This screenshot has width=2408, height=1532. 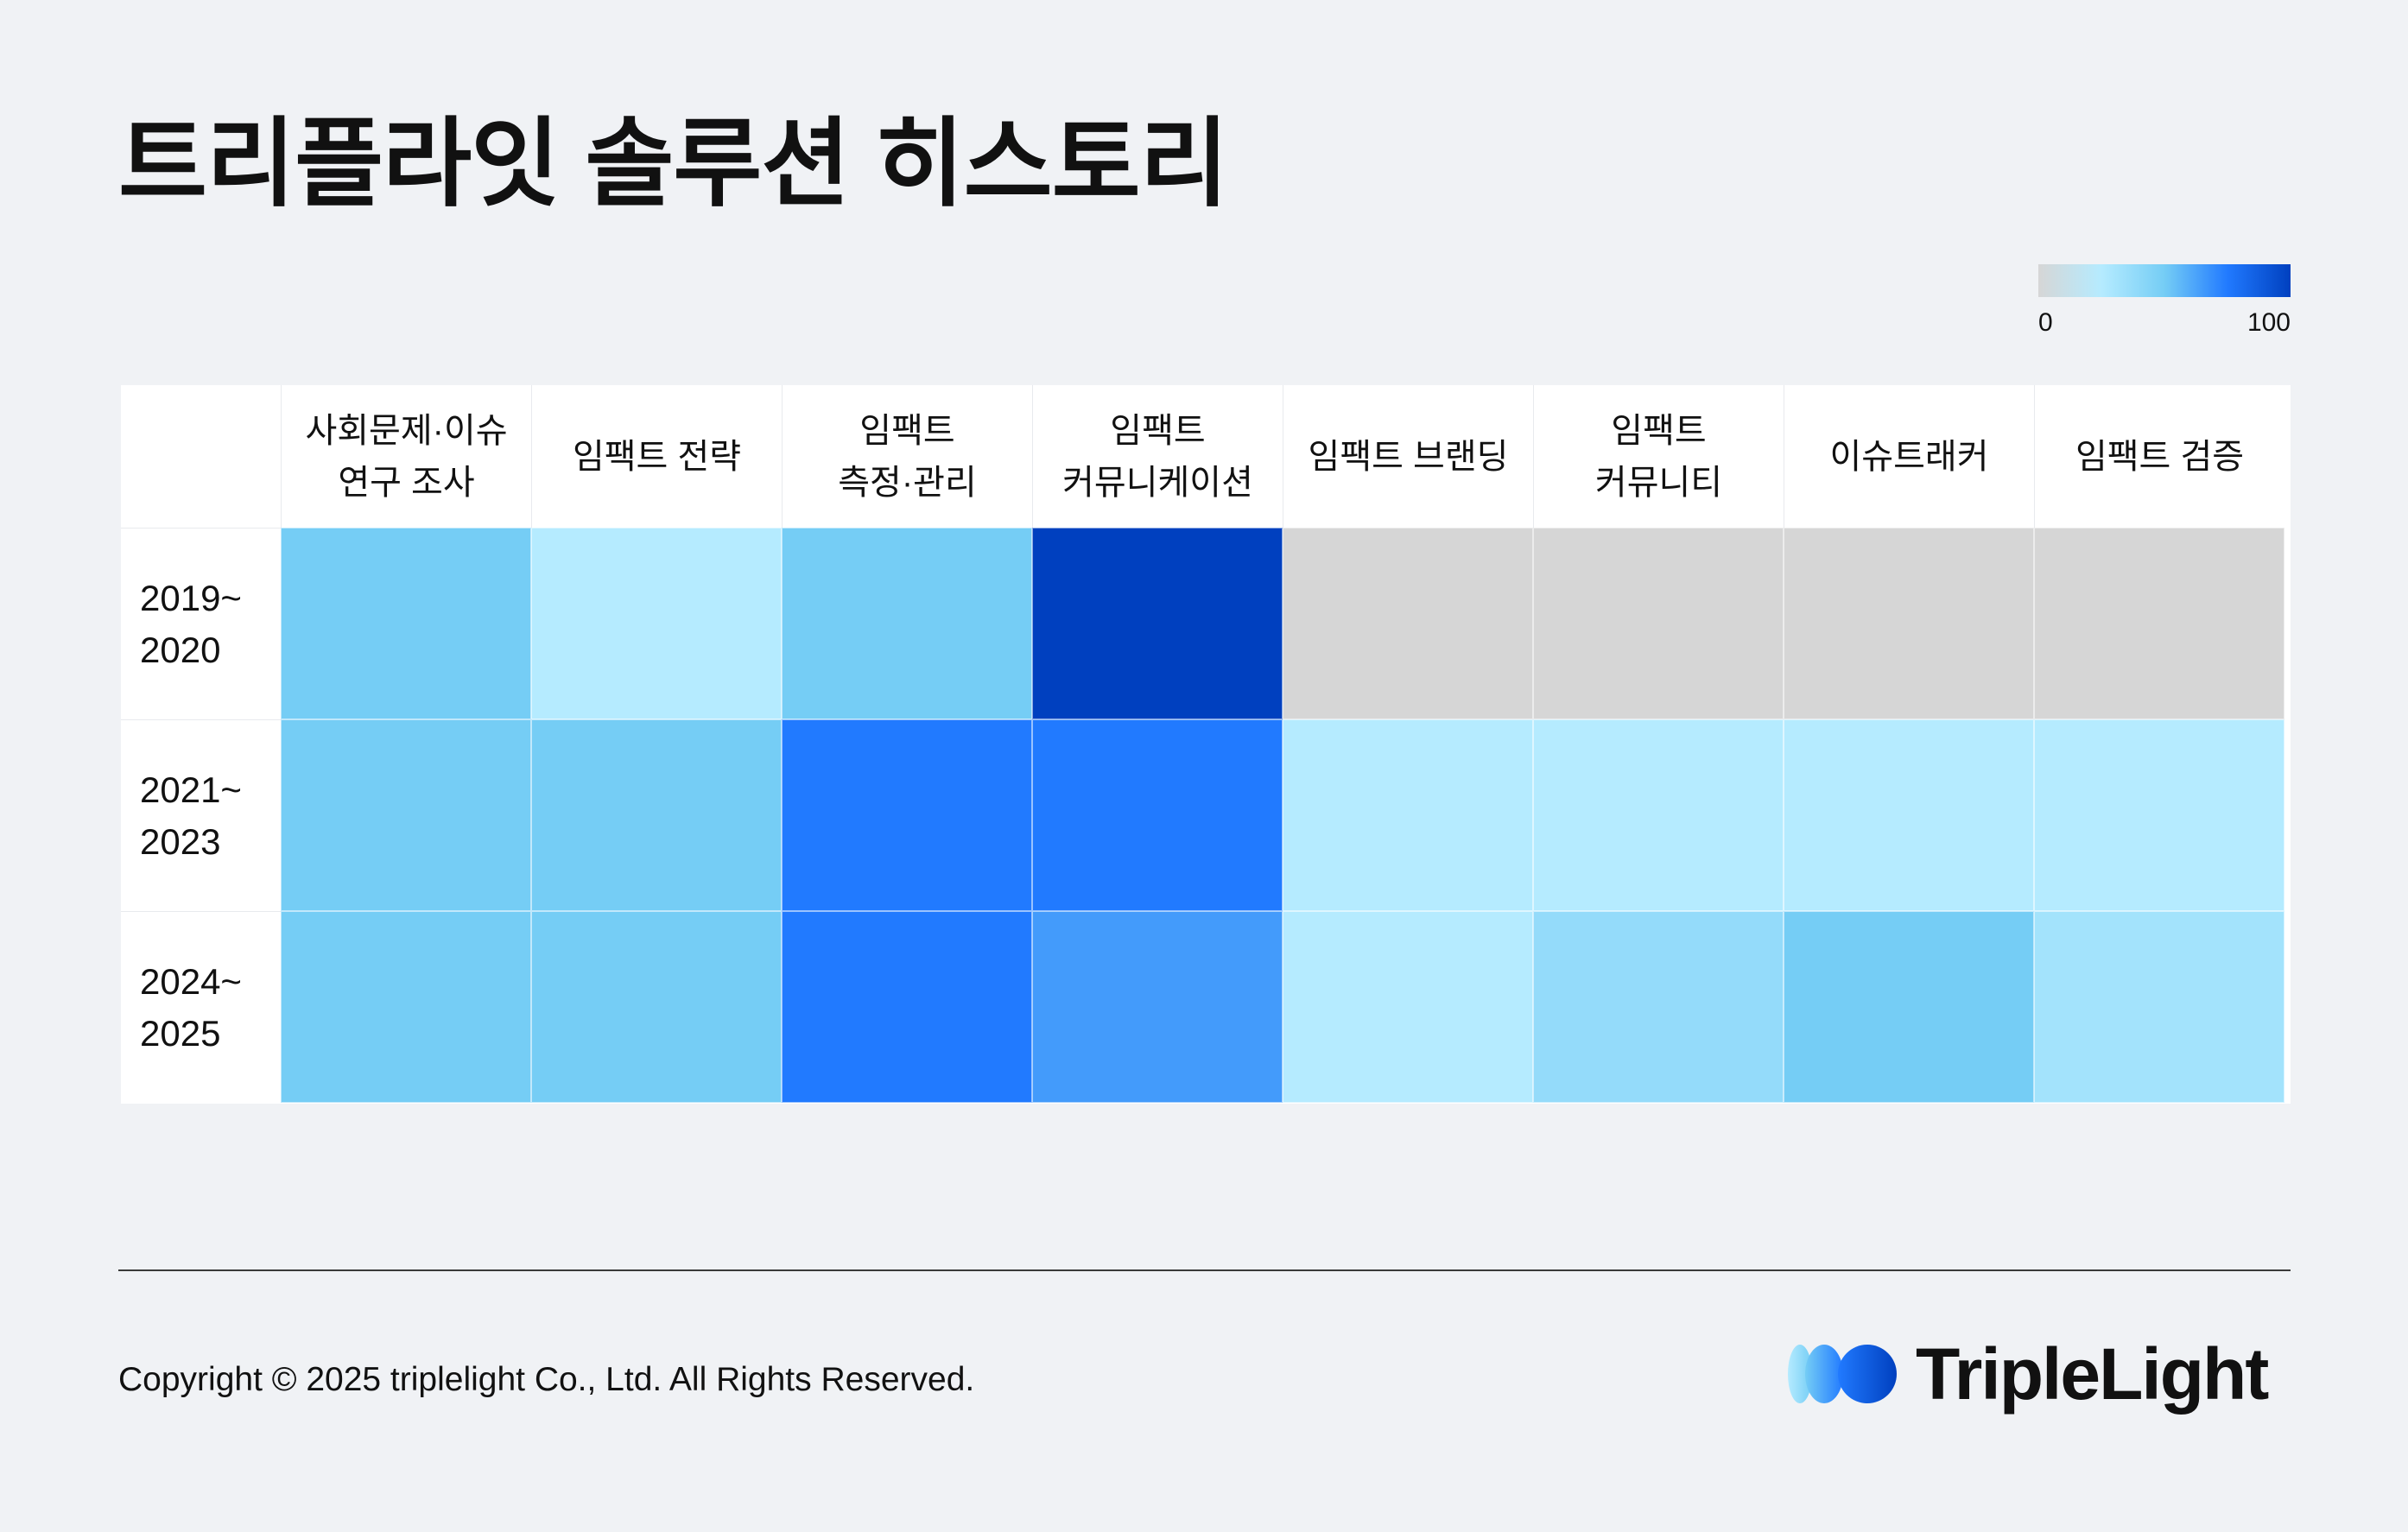 What do you see at coordinates (2164, 303) in the screenshot?
I see `color-legend: 0 100` at bounding box center [2164, 303].